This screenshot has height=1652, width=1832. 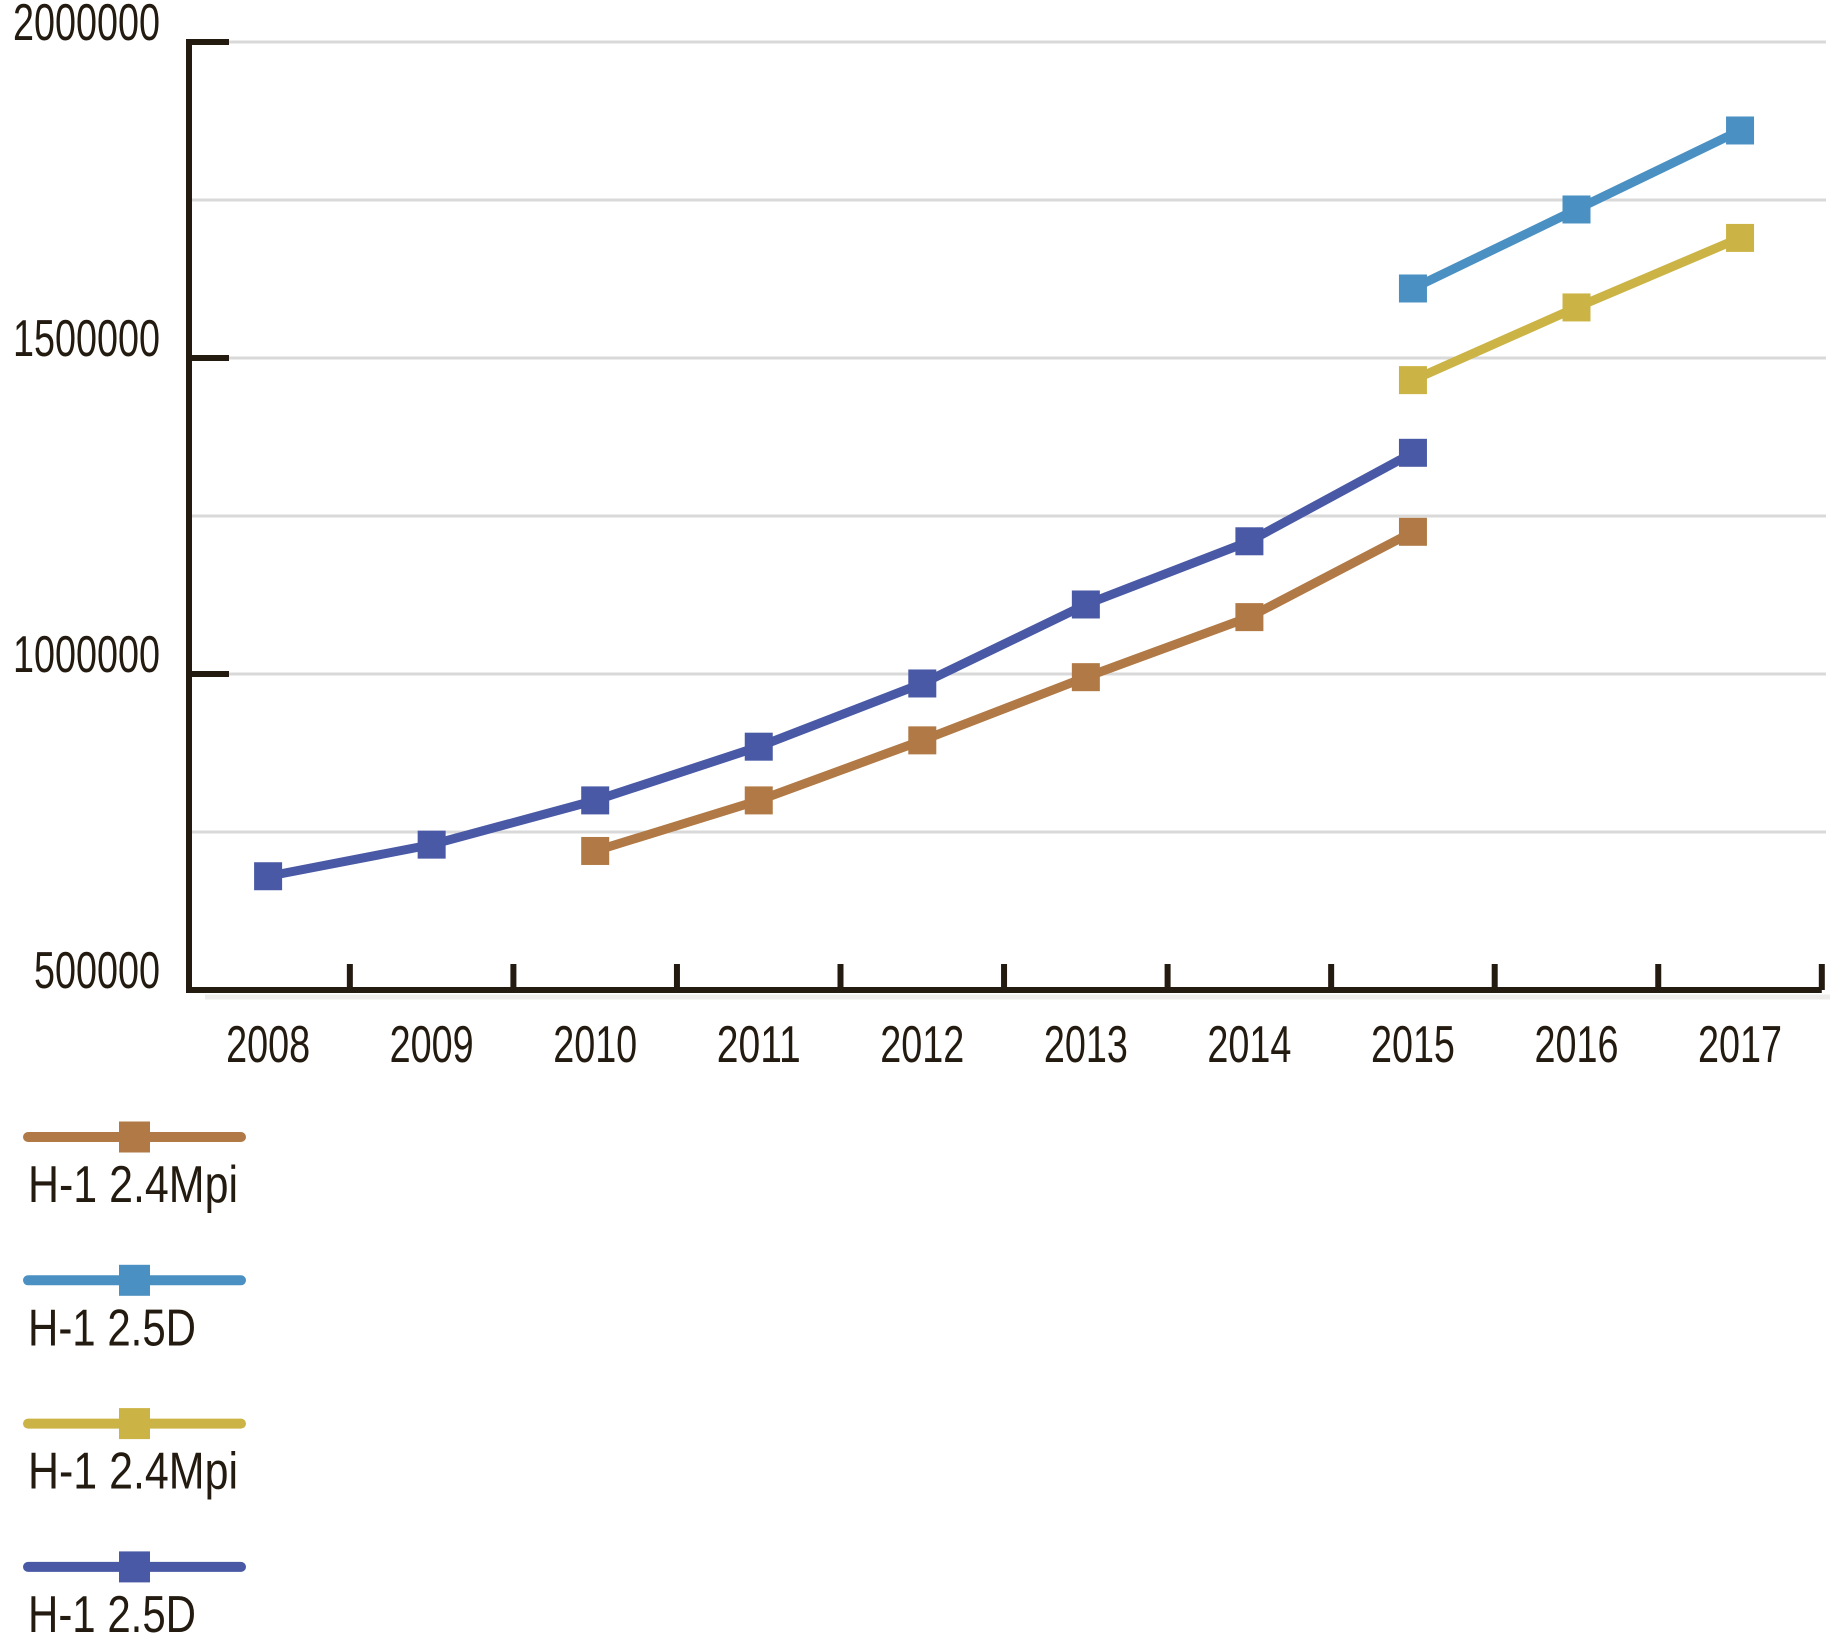 I want to click on y-tick-label: 1500000, so click(x=86, y=339).